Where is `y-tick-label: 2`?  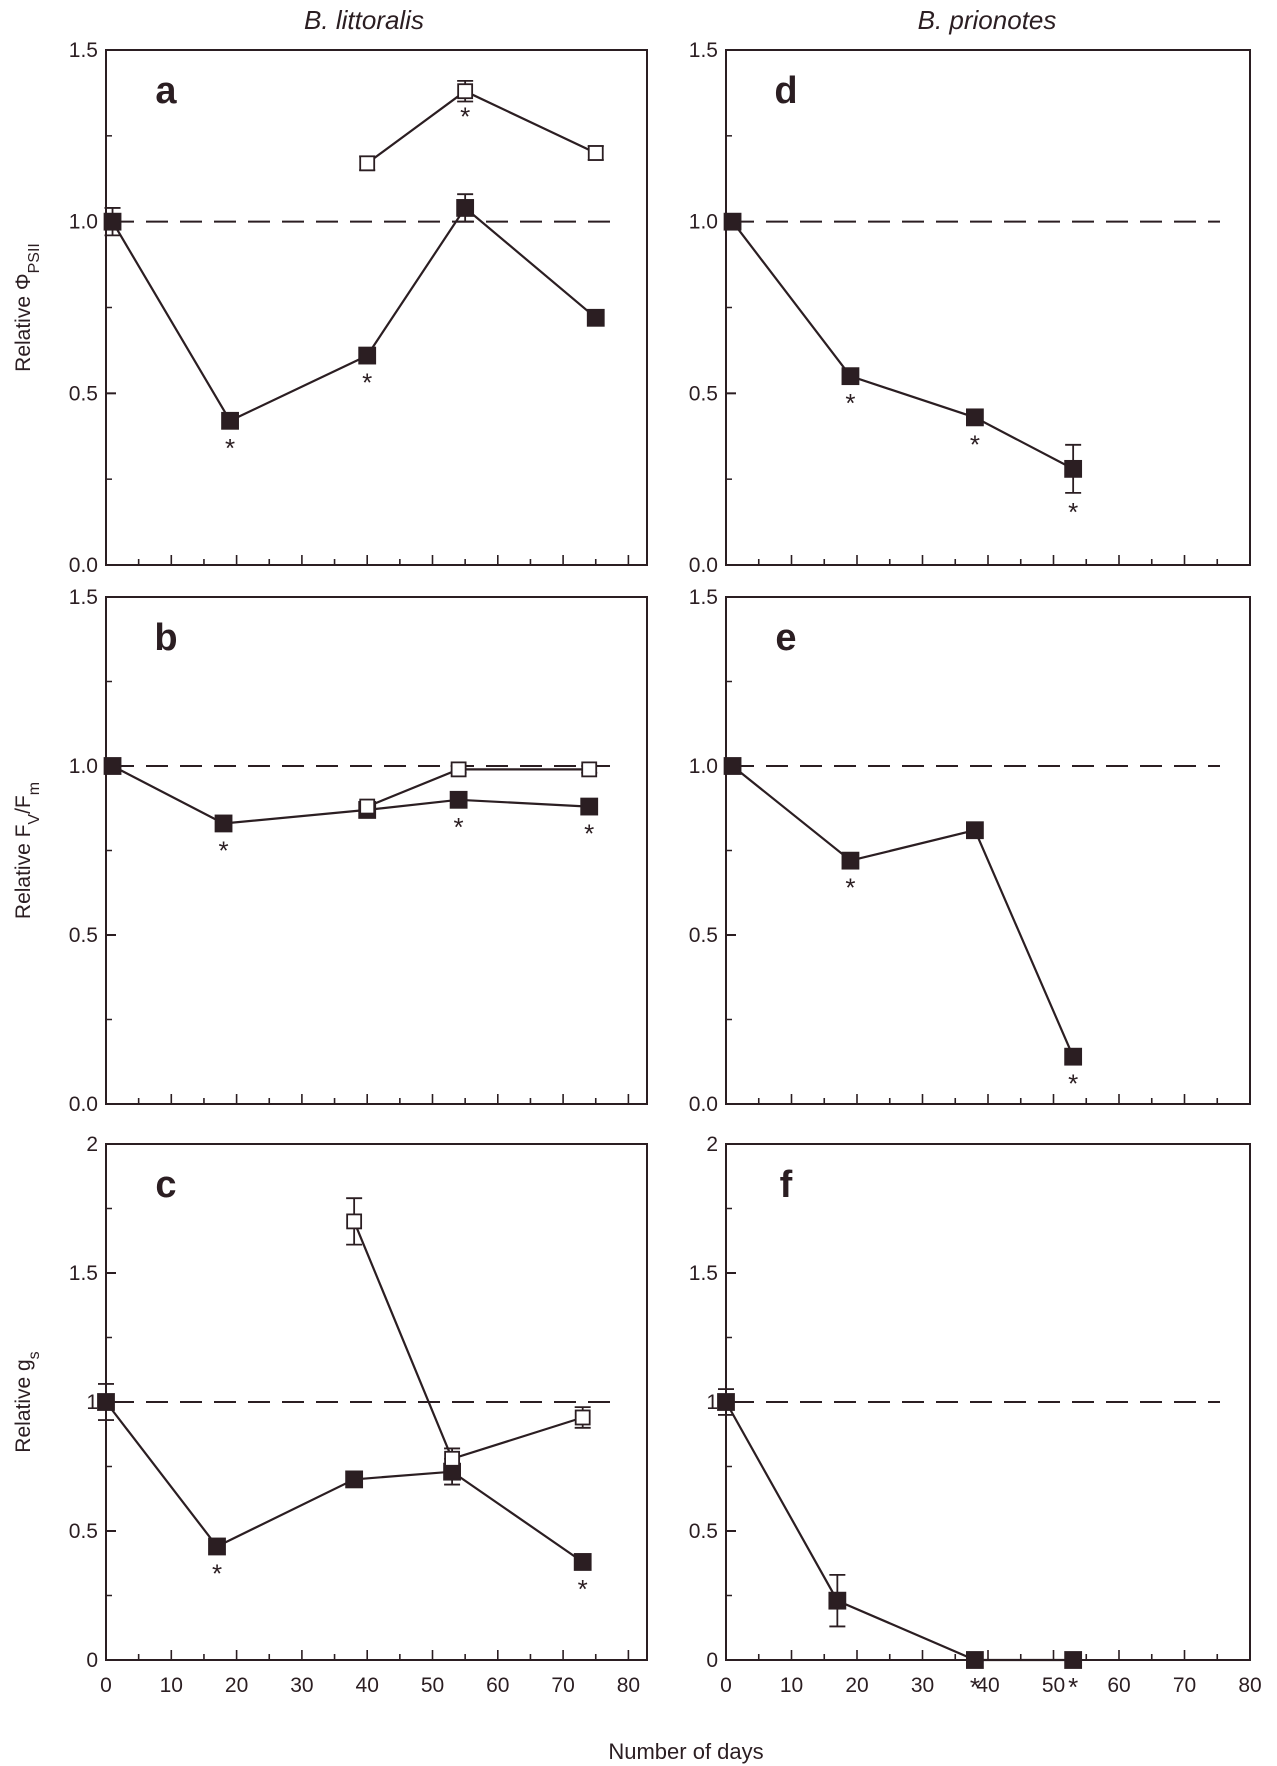
y-tick-label: 2 is located at coordinates (712, 1144).